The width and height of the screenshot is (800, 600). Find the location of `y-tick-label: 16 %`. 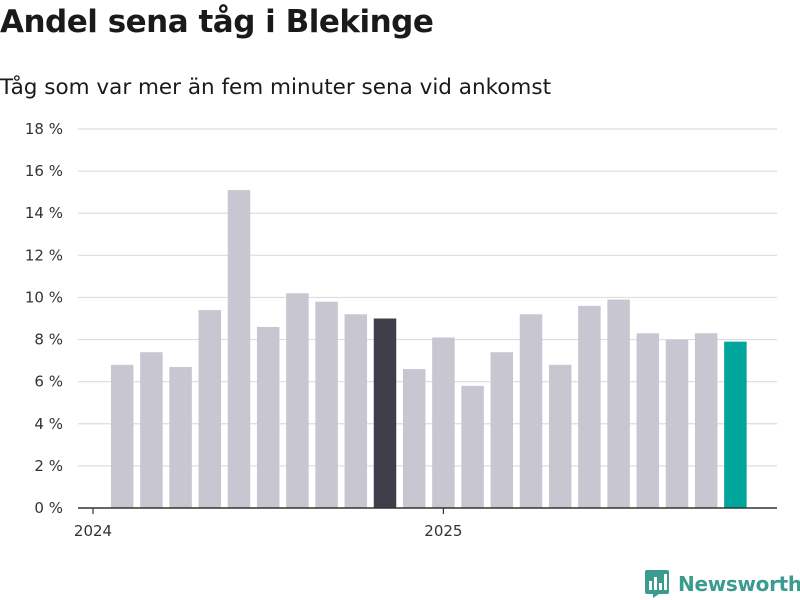

y-tick-label: 16 % is located at coordinates (44, 171).